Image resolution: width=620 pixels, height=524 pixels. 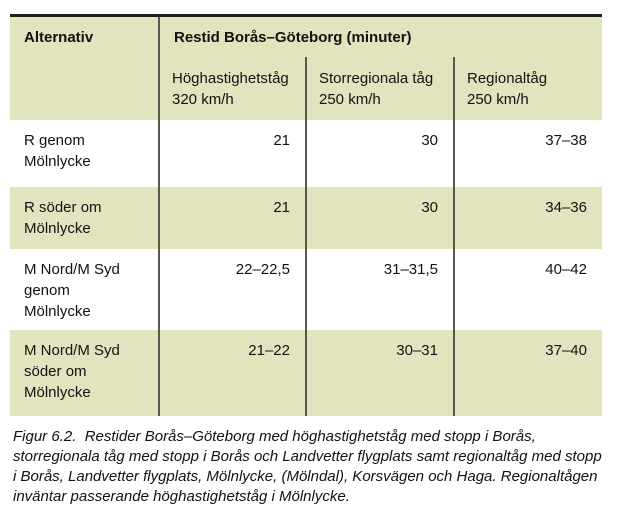 What do you see at coordinates (230, 89) in the screenshot?
I see `column-header-hoghastighetstag: Höghastighetståg 320 km/h` at bounding box center [230, 89].